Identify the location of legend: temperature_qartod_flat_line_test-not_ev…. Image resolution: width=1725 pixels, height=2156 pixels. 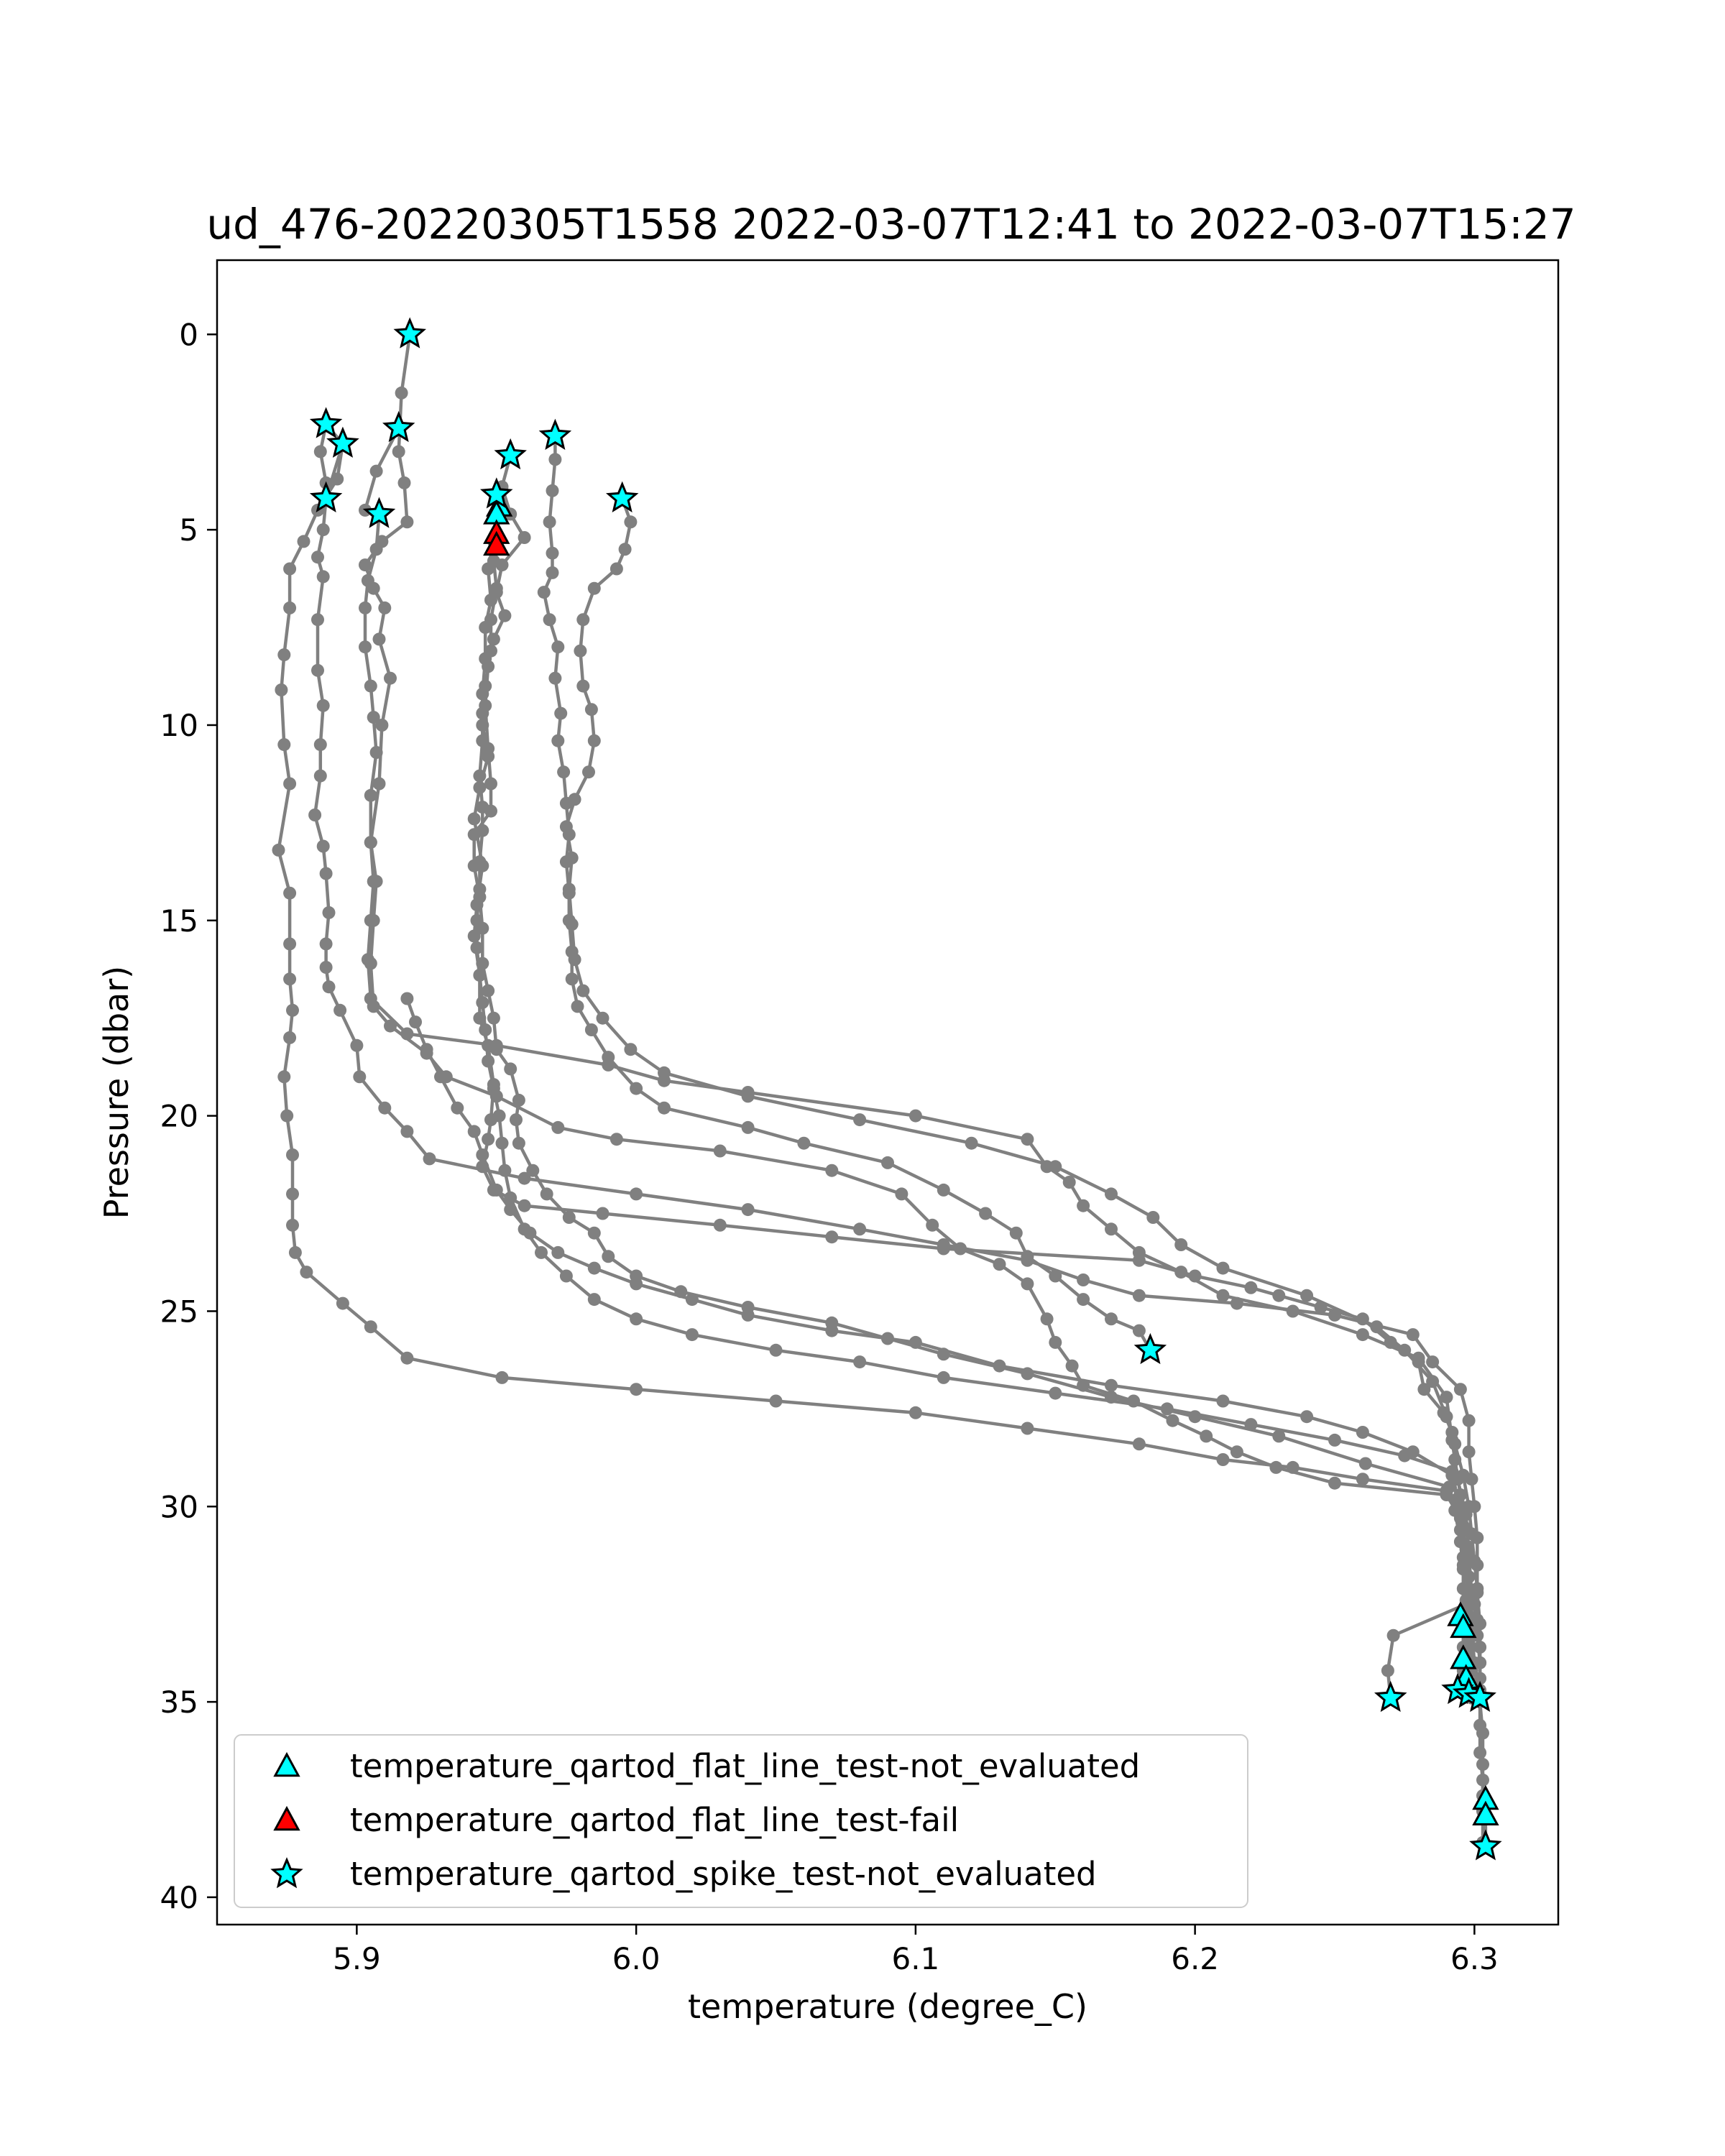
(741, 1821).